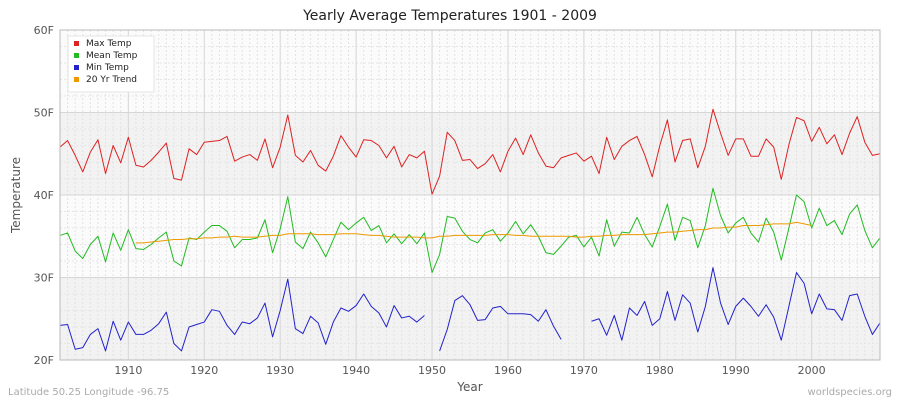 The image size is (900, 400). I want to click on legend-swatch-max-temp, so click(76, 43).